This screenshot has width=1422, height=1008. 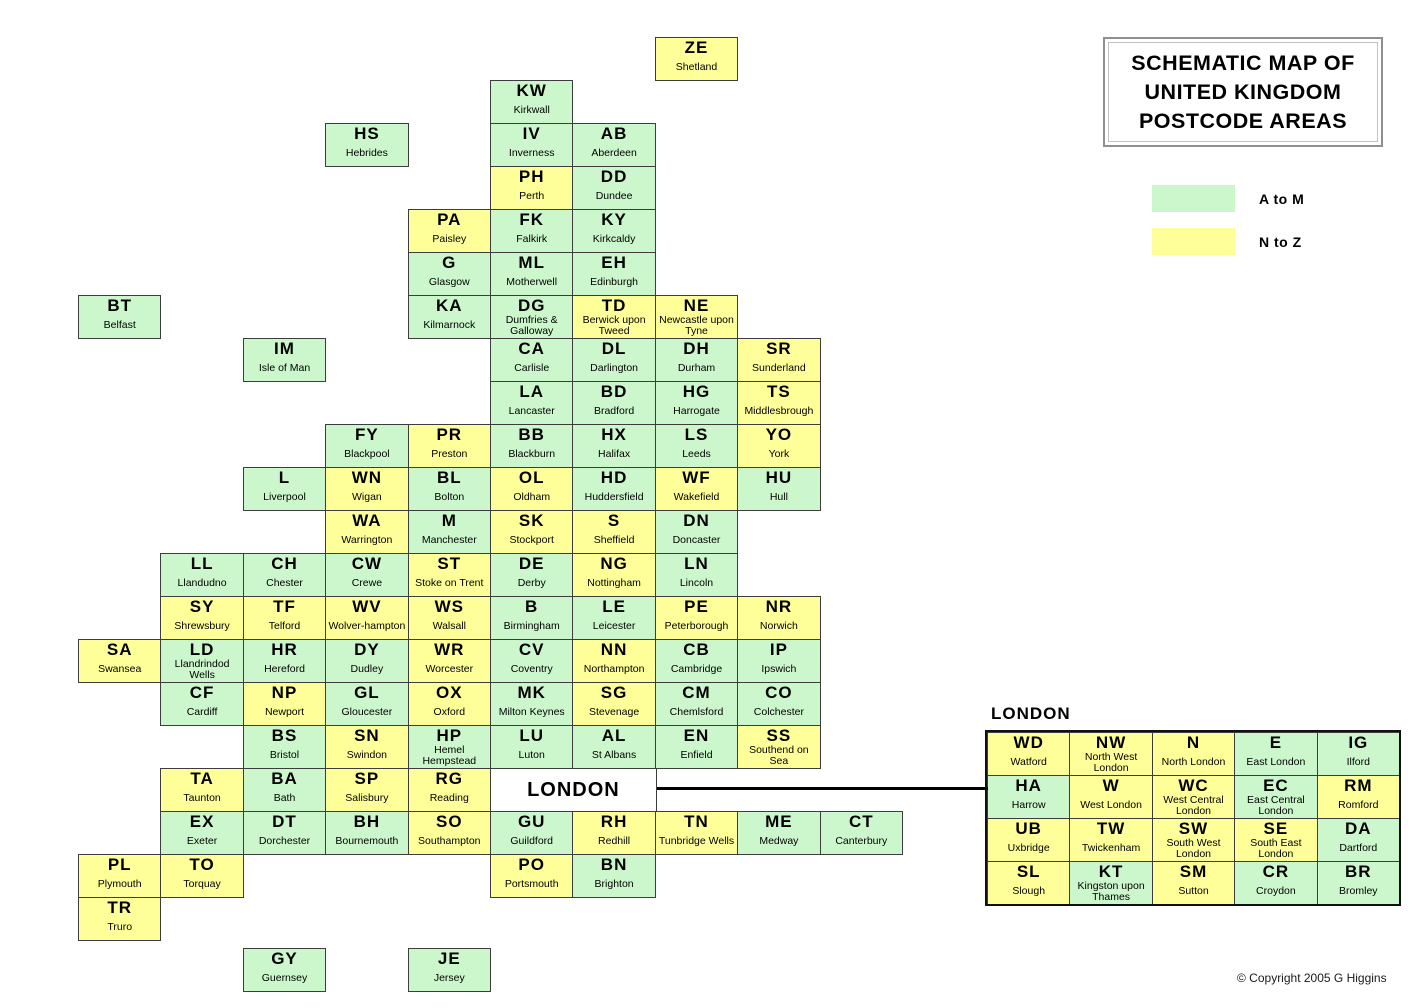 I want to click on postcode-cell-ph: PH Perth, so click(x=532, y=188).